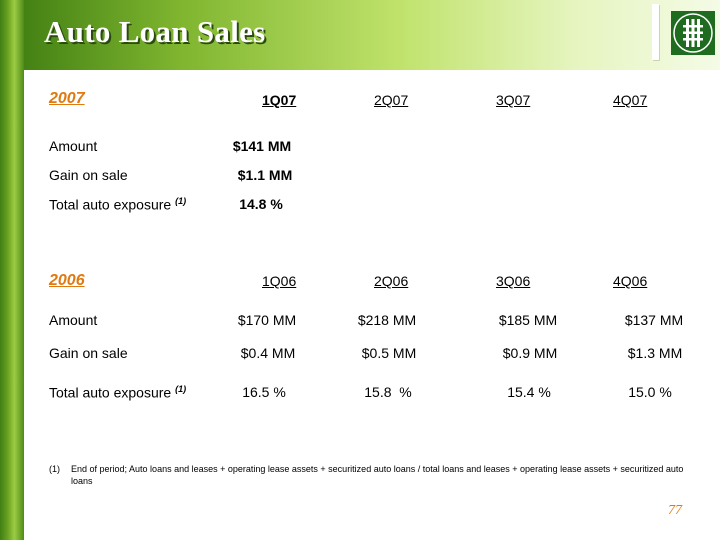  Describe the element at coordinates (529, 392) in the screenshot. I see `value-cell: 15.4 %` at that location.